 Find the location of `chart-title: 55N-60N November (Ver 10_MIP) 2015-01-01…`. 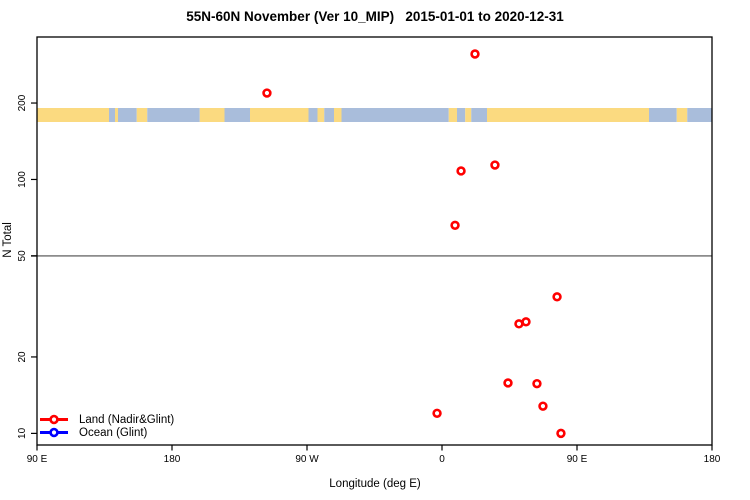

chart-title: 55N-60N November (Ver 10_MIP) 2015-01-01… is located at coordinates (375, 16).